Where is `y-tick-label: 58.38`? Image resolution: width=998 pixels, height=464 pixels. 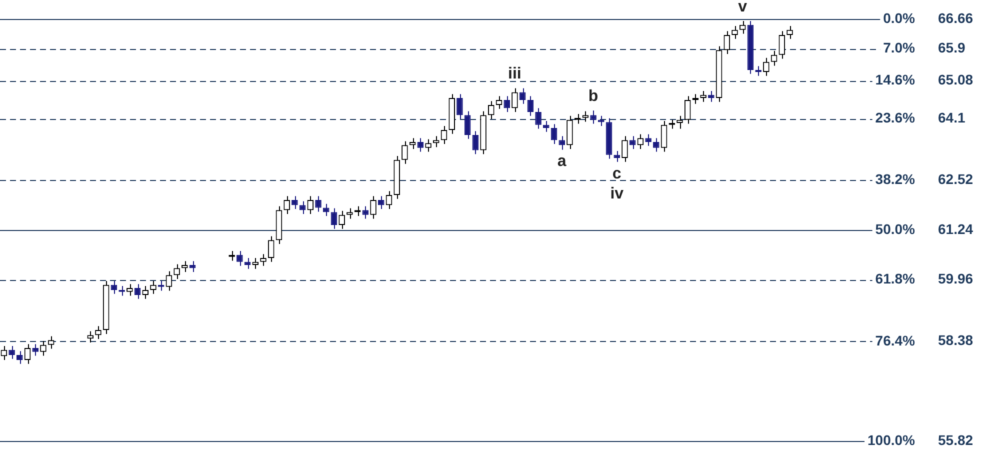
y-tick-label: 58.38 is located at coordinates (956, 340).